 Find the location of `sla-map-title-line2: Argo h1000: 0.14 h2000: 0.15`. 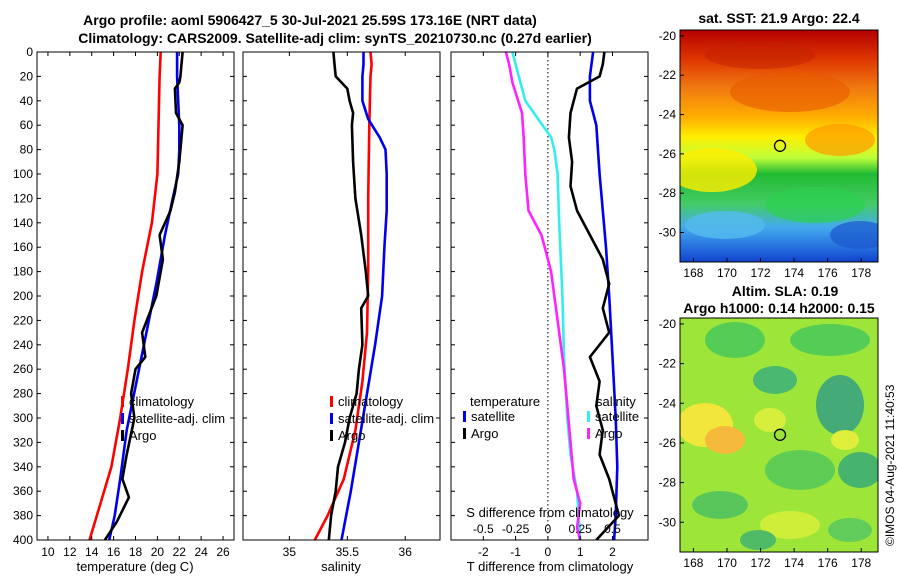

sla-map-title-line2: Argo h1000: 0.14 h2000: 0.15 is located at coordinates (779, 308).